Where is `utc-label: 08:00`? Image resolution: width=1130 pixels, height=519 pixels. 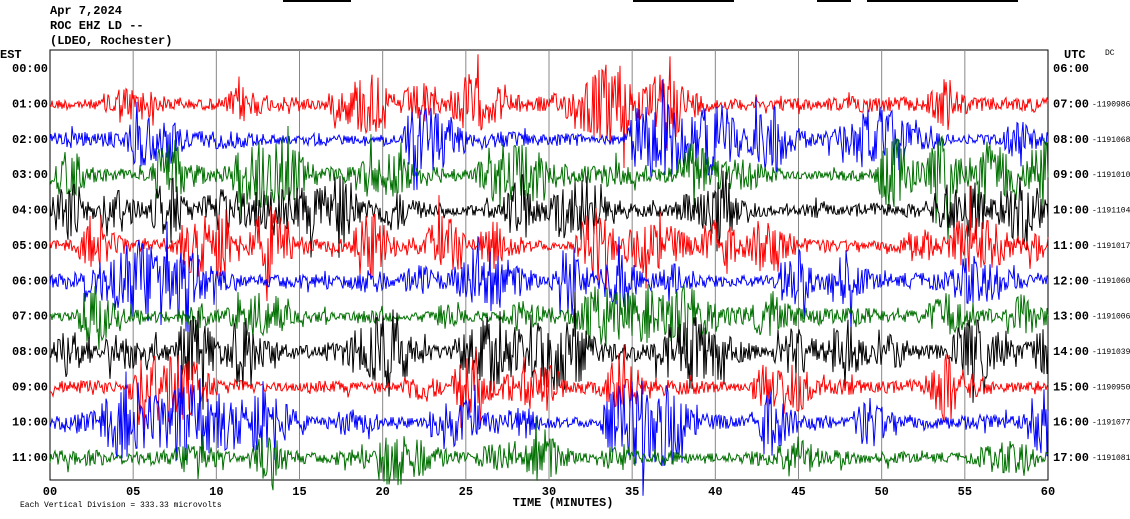 utc-label: 08:00 is located at coordinates (1071, 140).